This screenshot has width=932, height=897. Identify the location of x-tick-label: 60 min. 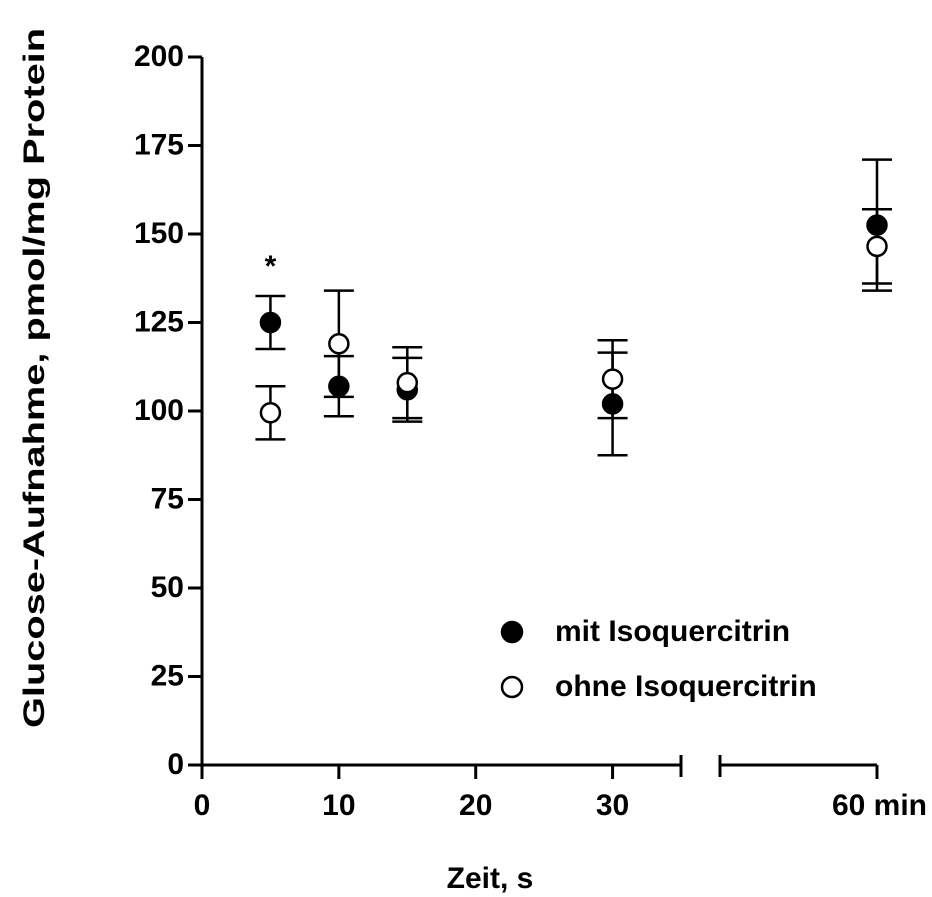
(879, 805).